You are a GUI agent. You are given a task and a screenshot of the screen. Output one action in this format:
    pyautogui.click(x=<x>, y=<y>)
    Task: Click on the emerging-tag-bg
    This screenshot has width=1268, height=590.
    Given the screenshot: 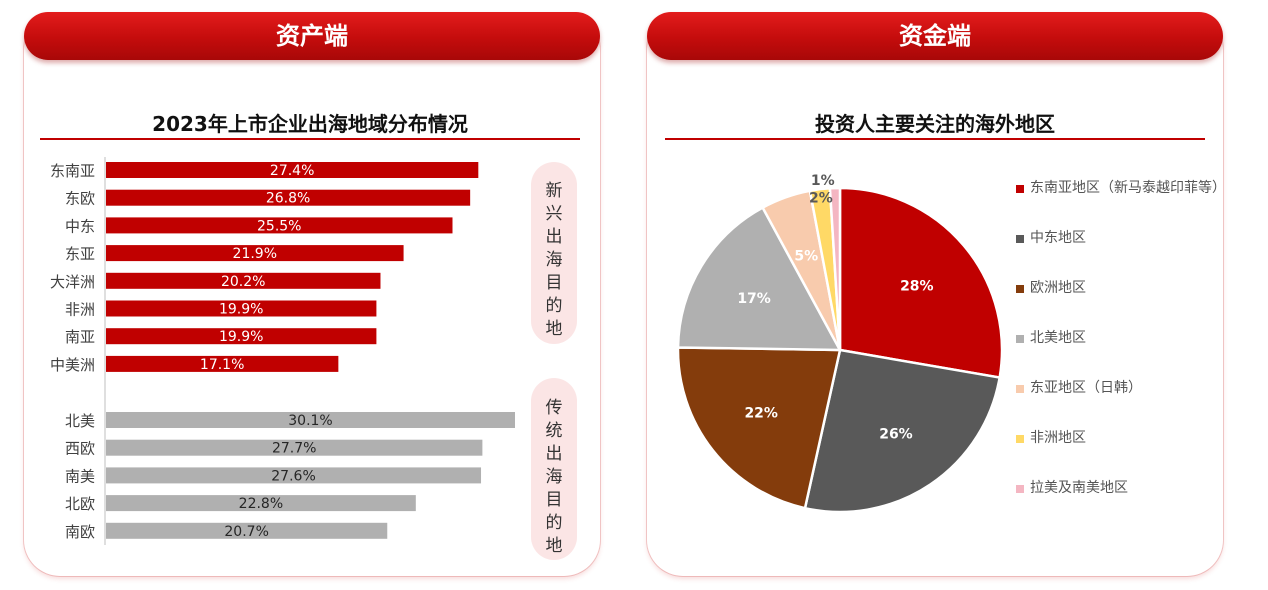 What is the action you would take?
    pyautogui.click(x=554, y=253)
    